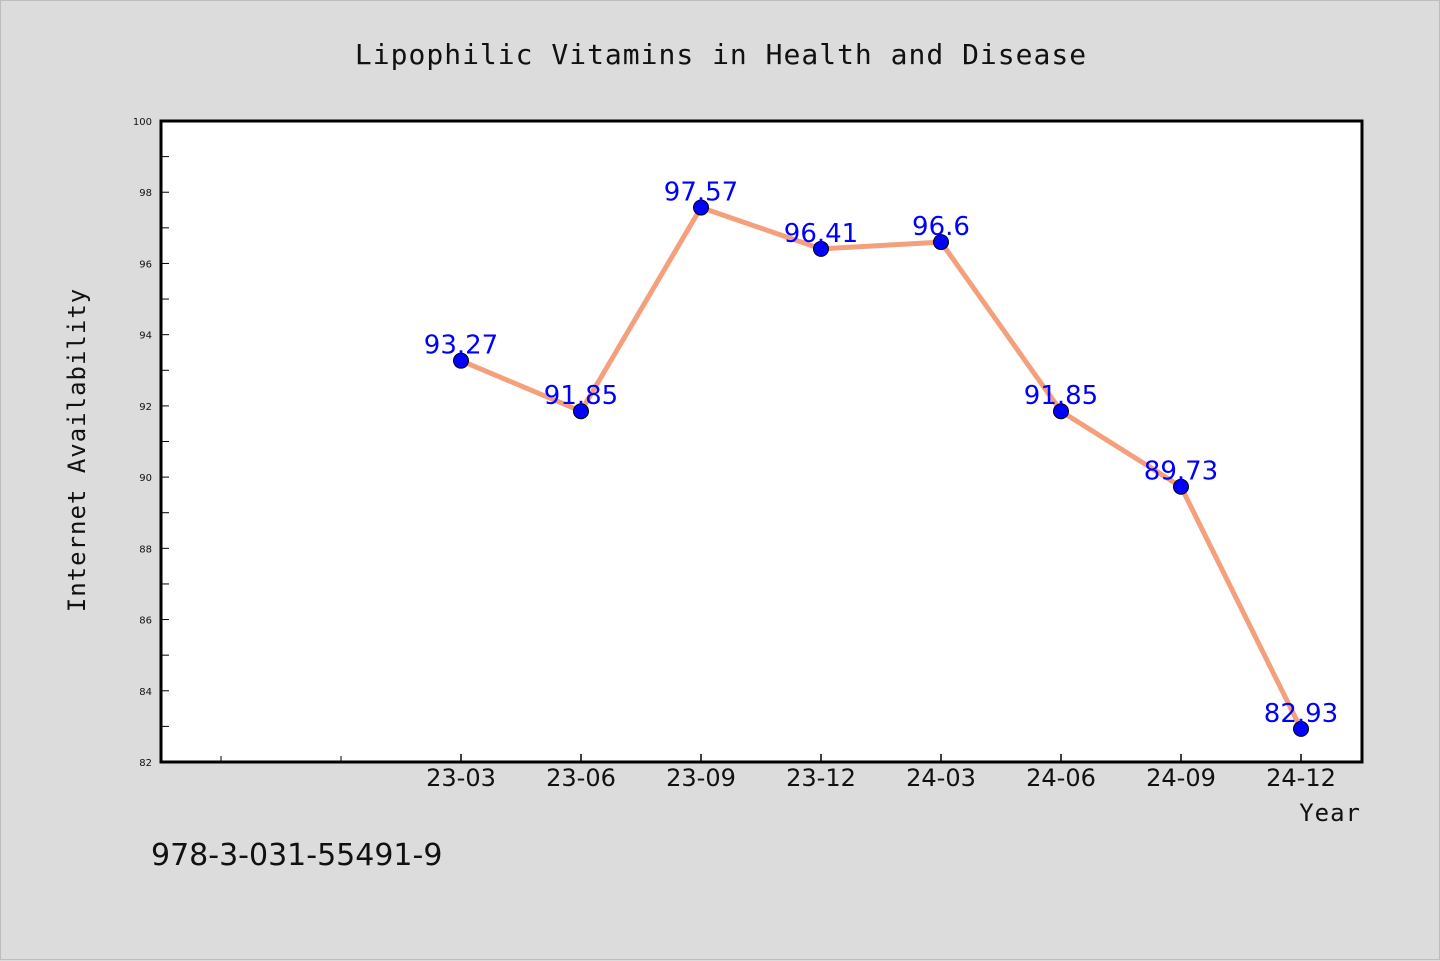 This screenshot has height=961, width=1440. I want to click on x-tick-label: 23-03, so click(461, 778).